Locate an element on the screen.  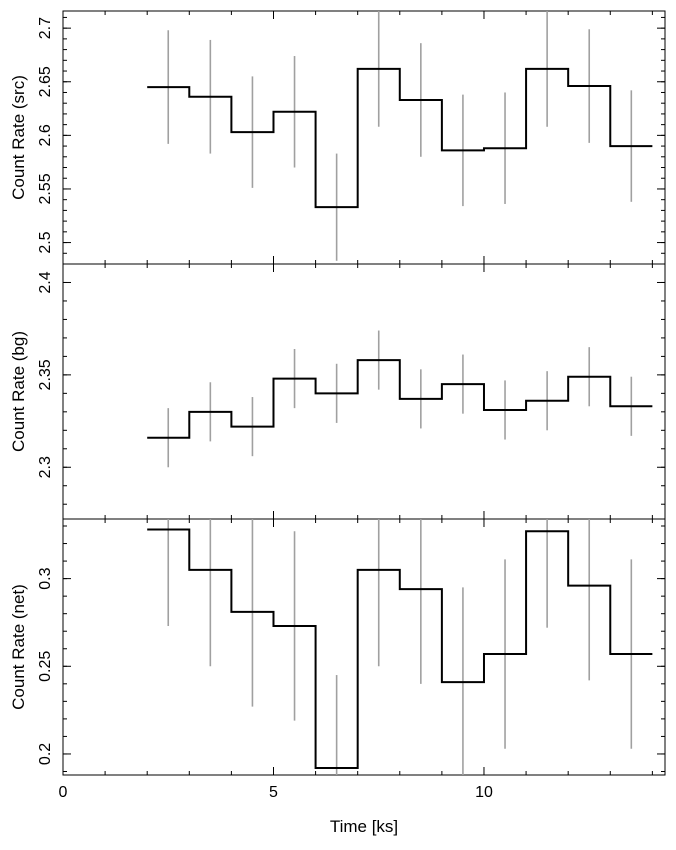
y-tick-label: 2.3 is located at coordinates (45, 467).